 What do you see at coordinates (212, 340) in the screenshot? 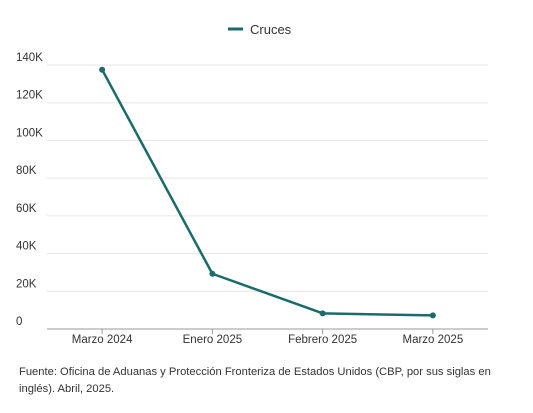
I see `x-tick-label: Enero 2025` at bounding box center [212, 340].